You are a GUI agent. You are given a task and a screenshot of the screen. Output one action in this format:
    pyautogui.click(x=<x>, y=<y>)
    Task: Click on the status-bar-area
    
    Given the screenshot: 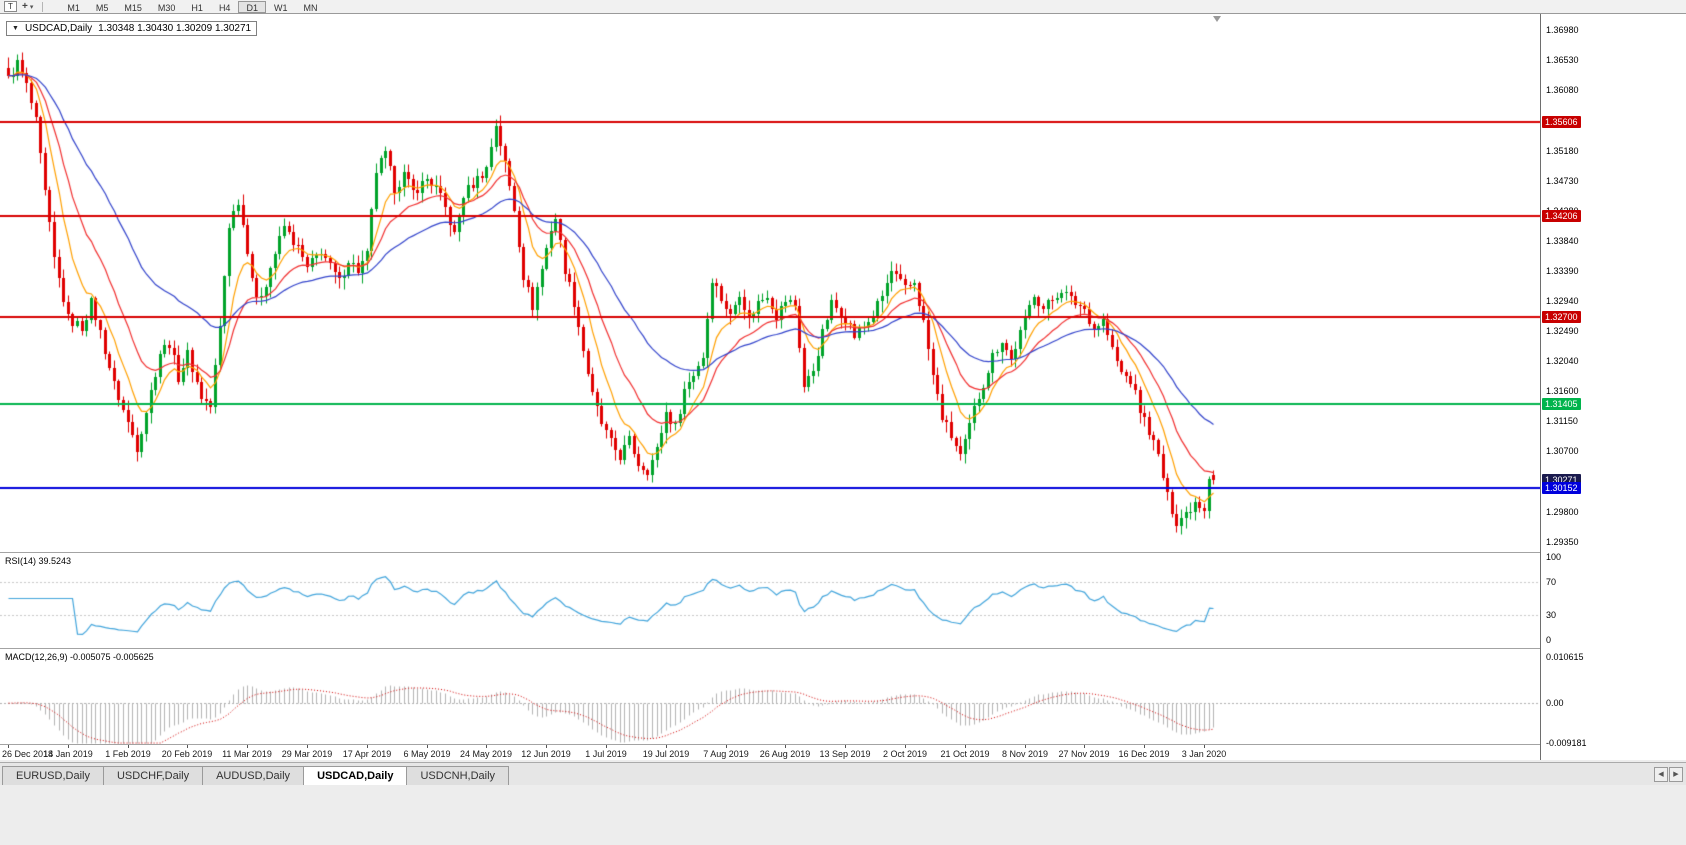 What is the action you would take?
    pyautogui.click(x=843, y=815)
    